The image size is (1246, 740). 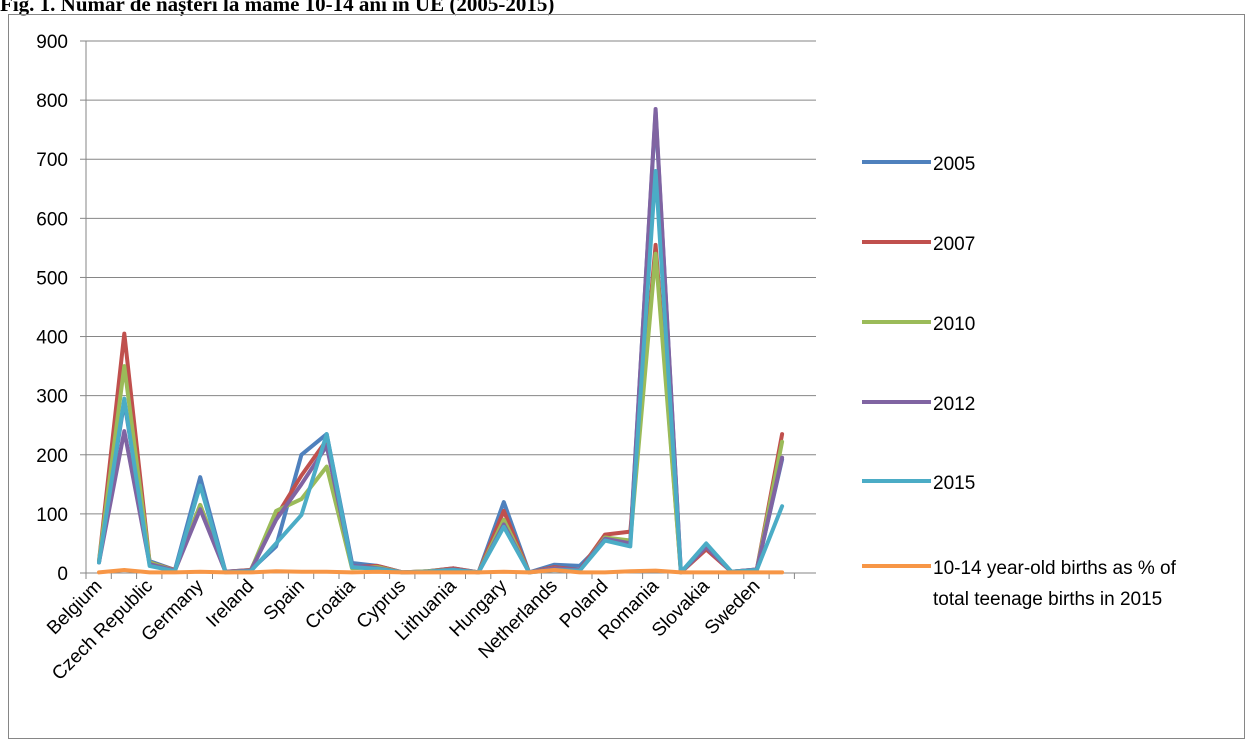 What do you see at coordinates (52, 397) in the screenshot?
I see `y-tick-label: 300` at bounding box center [52, 397].